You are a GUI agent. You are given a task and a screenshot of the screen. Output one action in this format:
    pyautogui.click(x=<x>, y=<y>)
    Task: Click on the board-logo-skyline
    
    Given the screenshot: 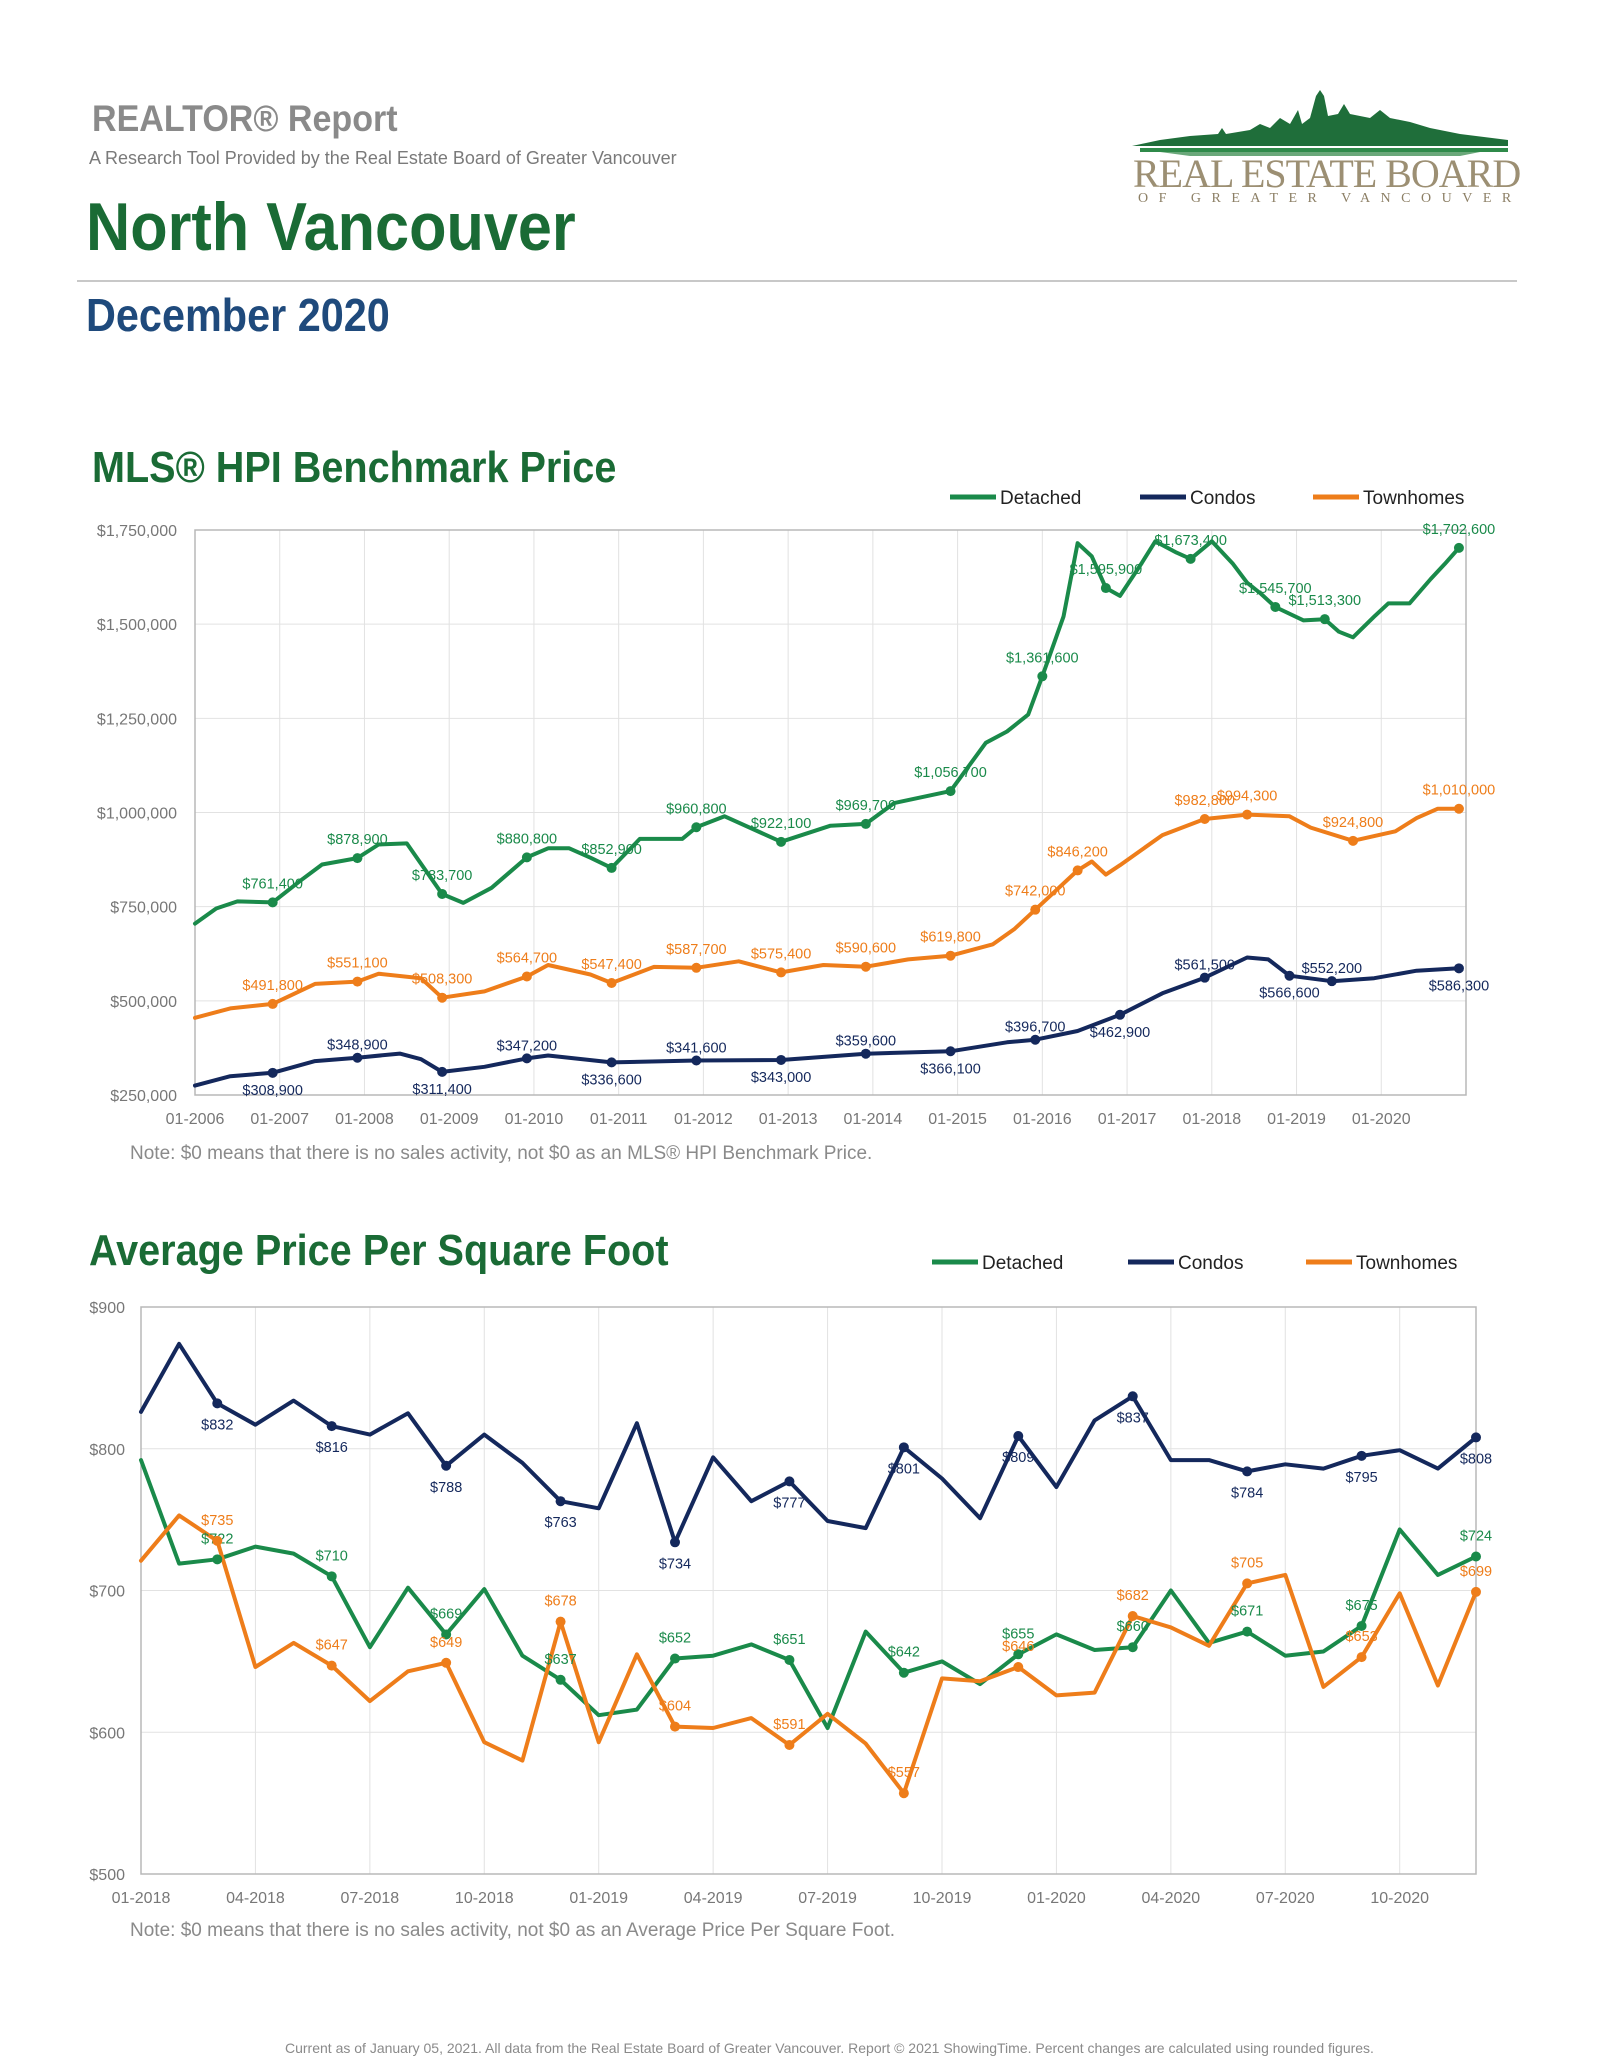 What is the action you would take?
    pyautogui.click(x=1320, y=123)
    